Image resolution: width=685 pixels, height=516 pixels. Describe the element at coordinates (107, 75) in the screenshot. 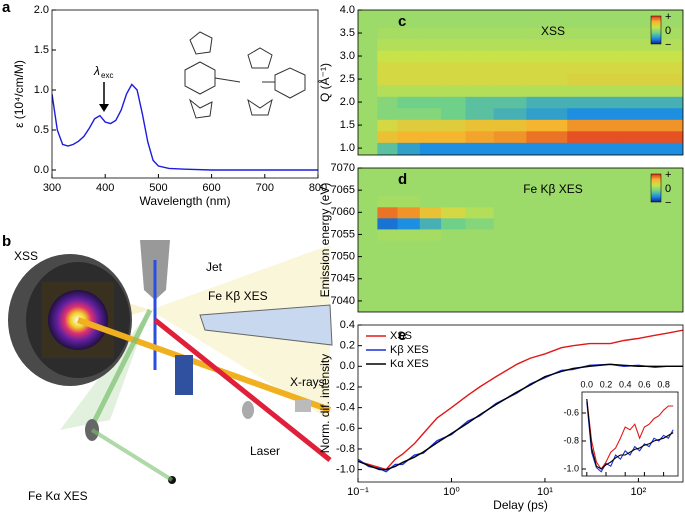

I see `annotation-sub: exc` at that location.